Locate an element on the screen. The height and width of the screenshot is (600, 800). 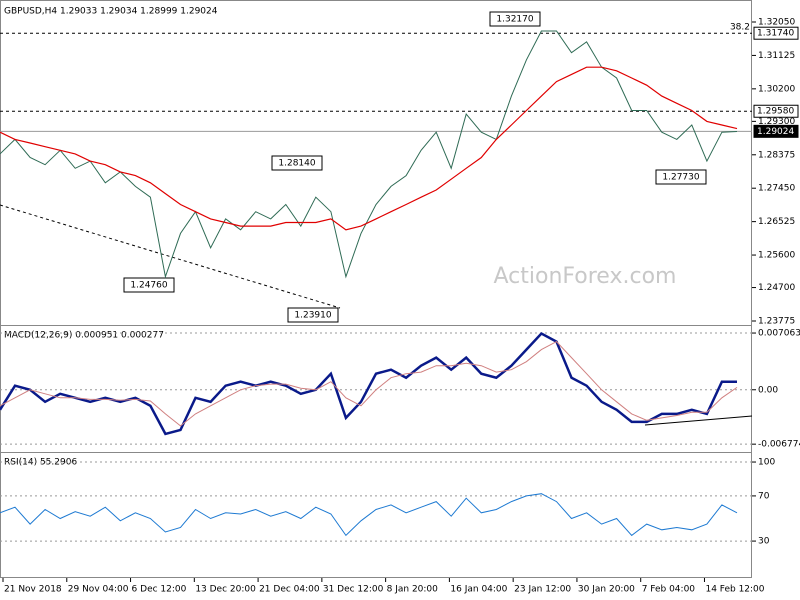
y-tick-label: 70 is located at coordinates (764, 496).